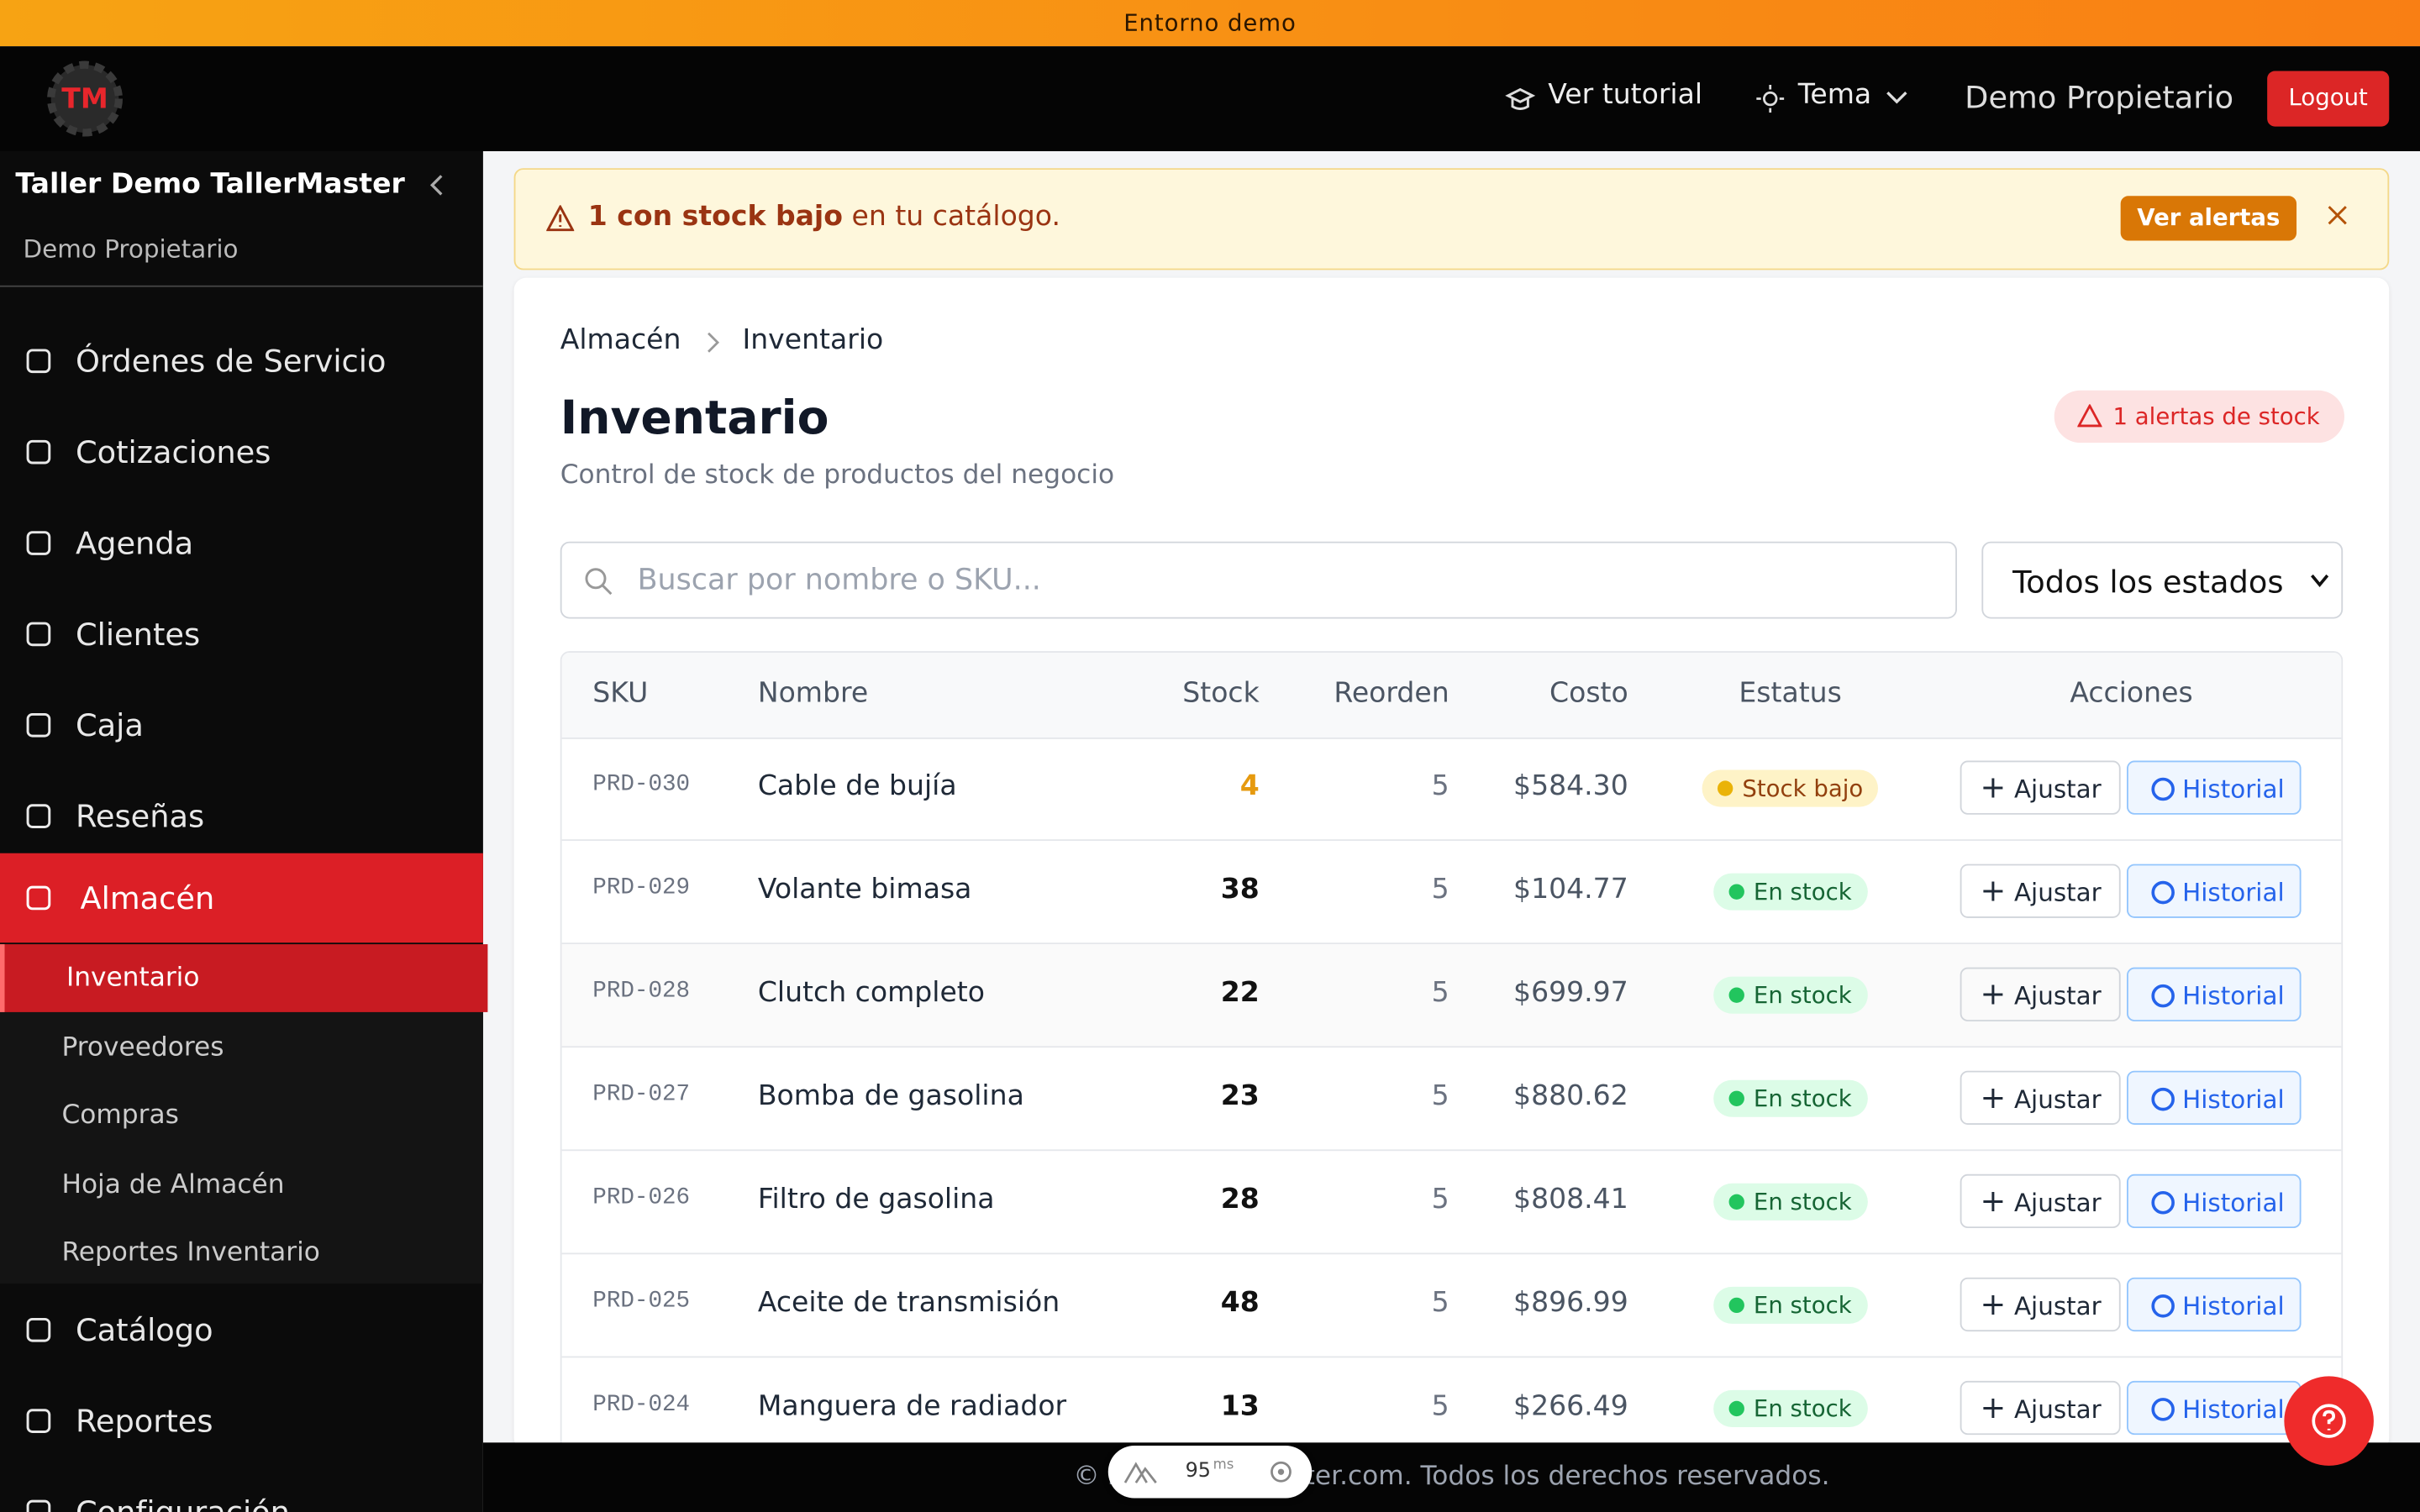 Image resolution: width=2420 pixels, height=1512 pixels. I want to click on nav-item: Reseñas, so click(241, 816).